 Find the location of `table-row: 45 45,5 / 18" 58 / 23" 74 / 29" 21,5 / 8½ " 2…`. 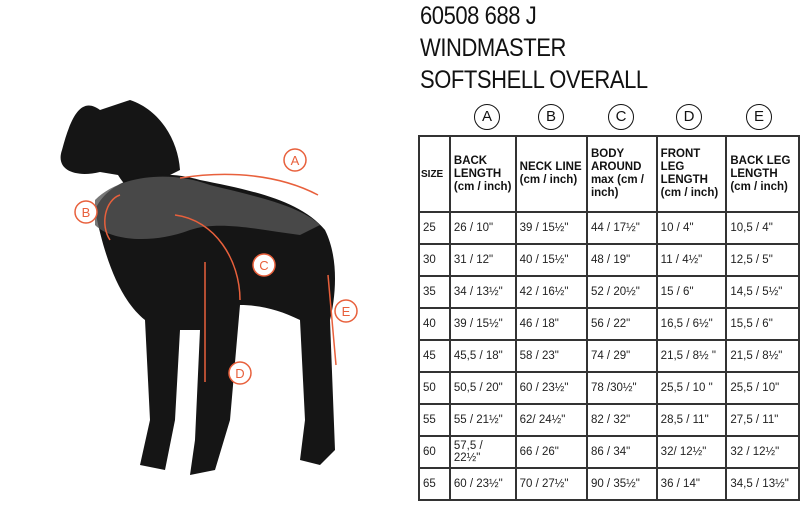

table-row: 45 45,5 / 18" 58 / 23" 74 / 29" 21,5 / 8½ " 2… is located at coordinates (609, 356).